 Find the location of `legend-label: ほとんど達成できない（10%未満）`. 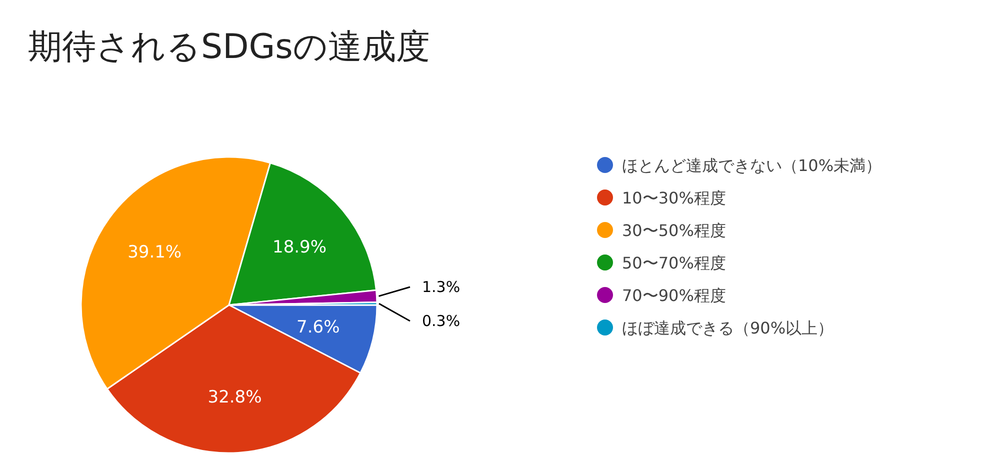

legend-label: ほとんど達成できない（10%未満） is located at coordinates (752, 165).